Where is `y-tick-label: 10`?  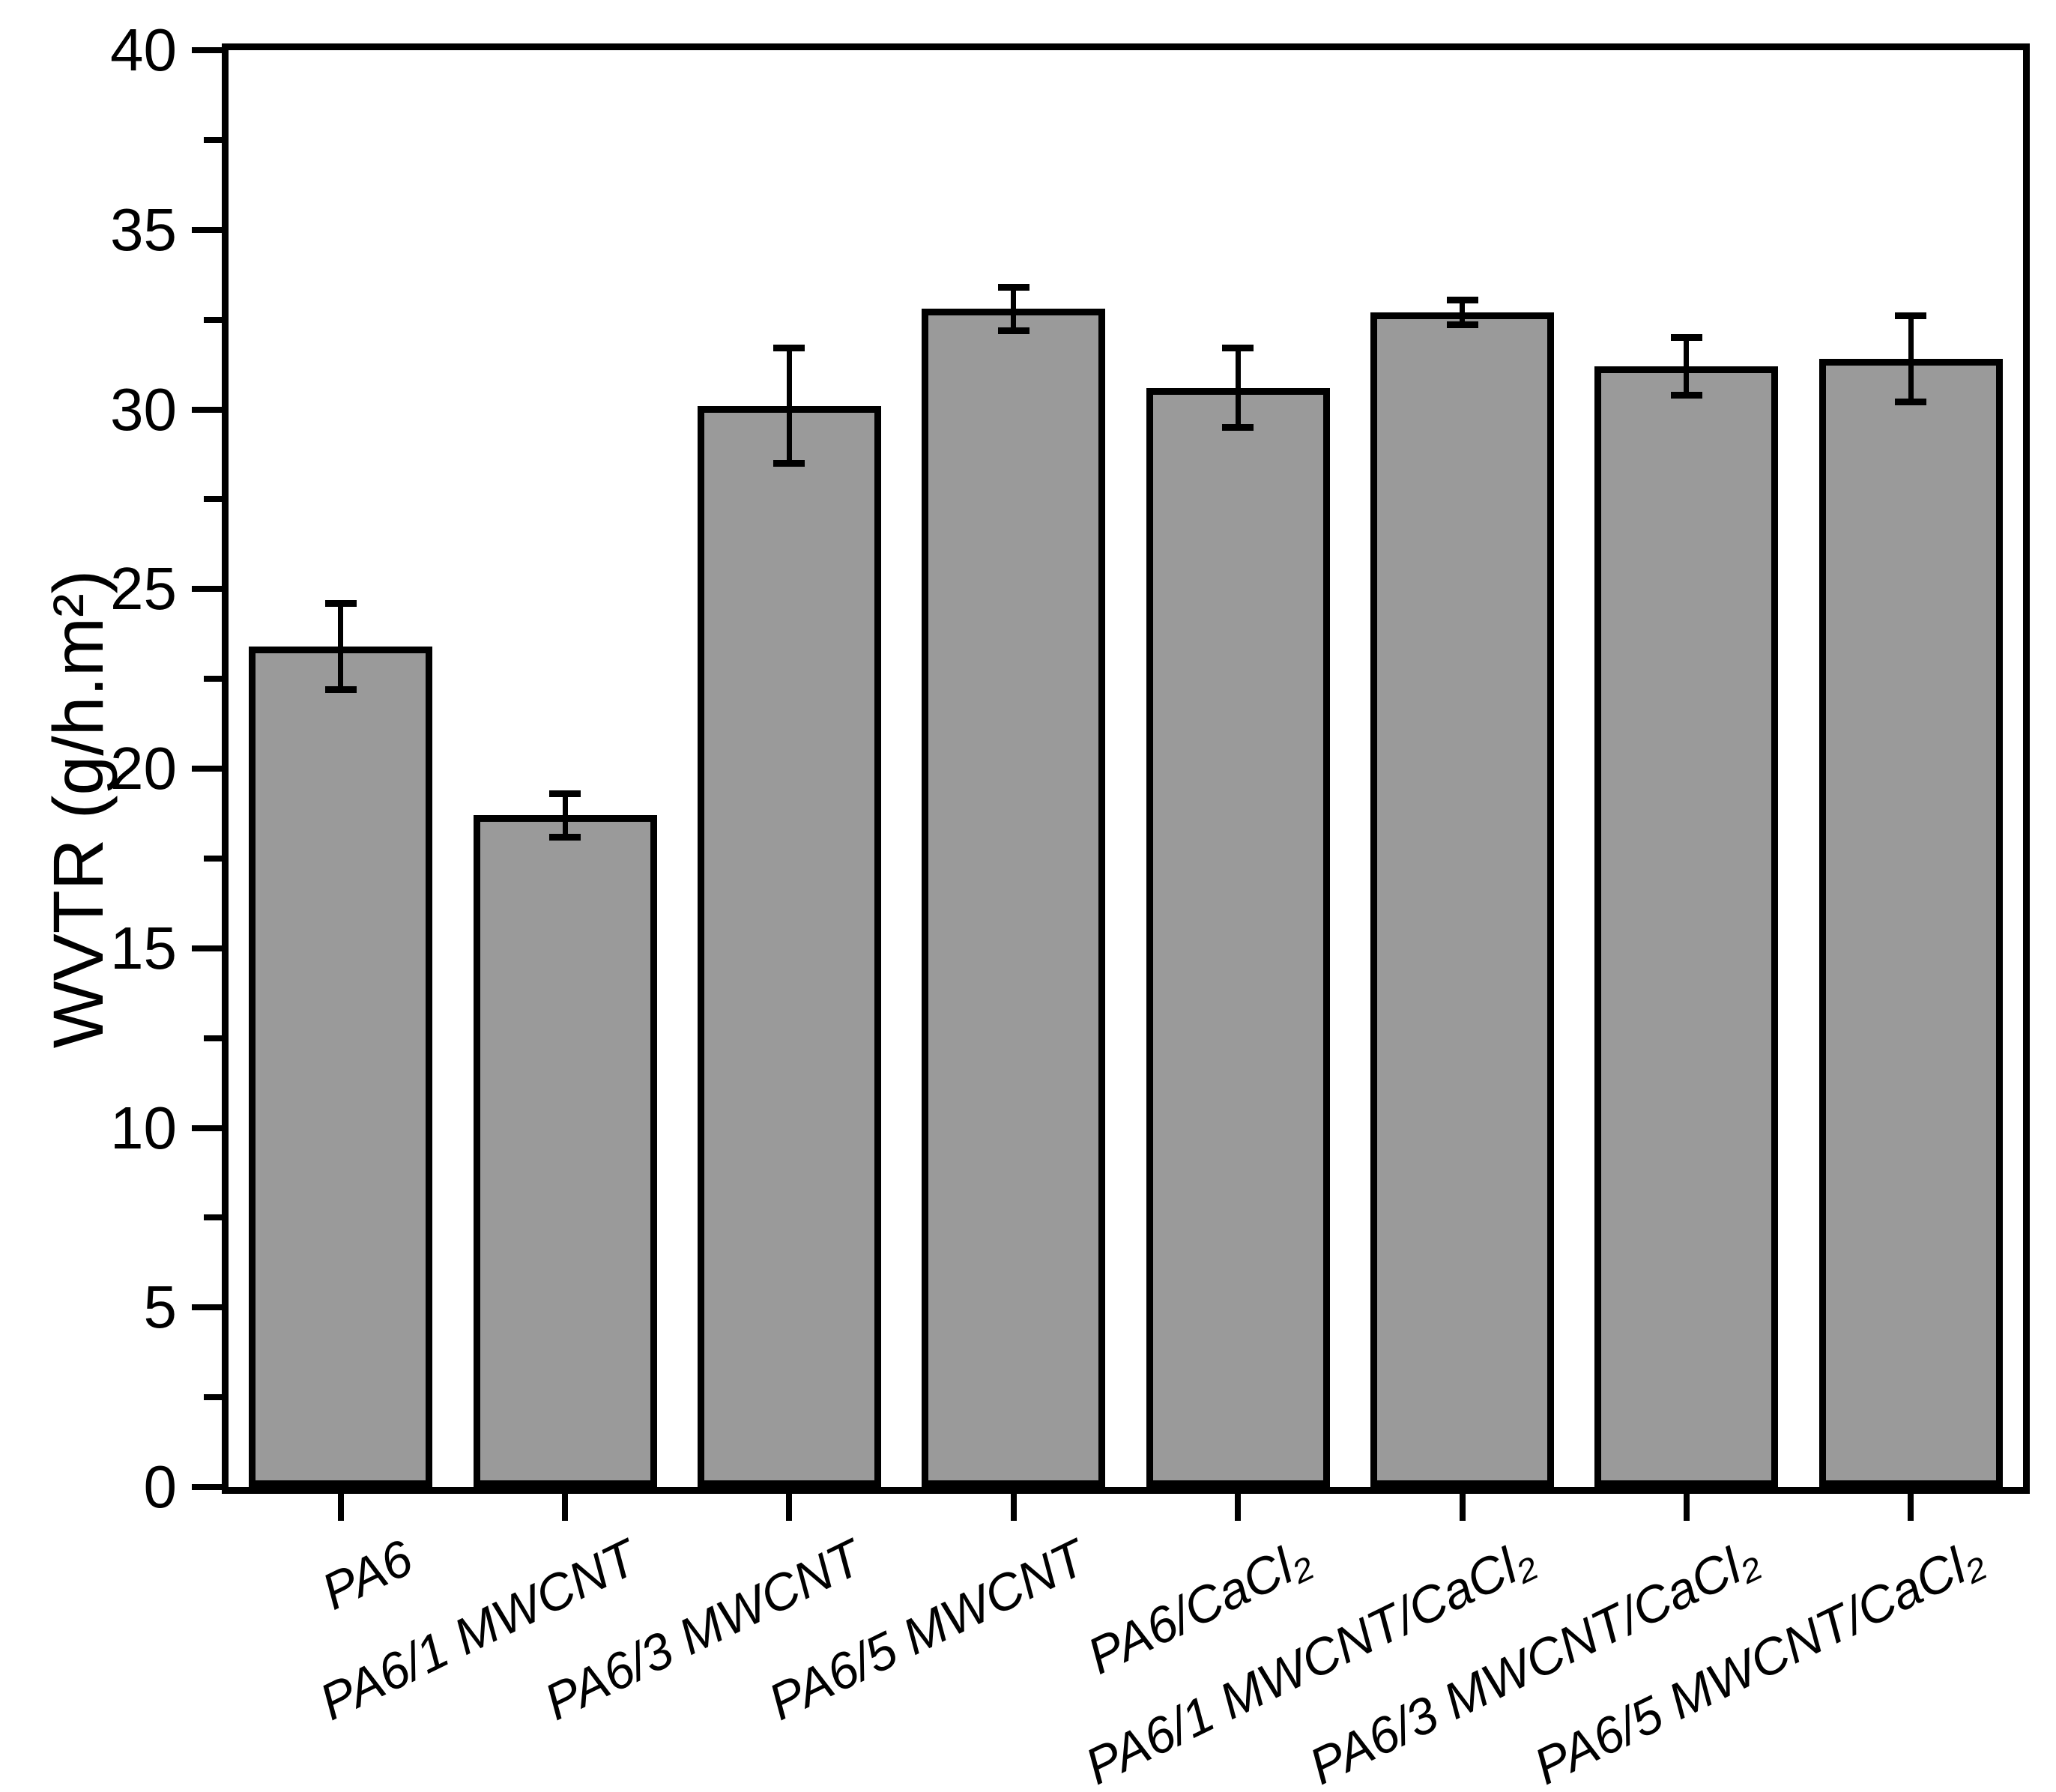 y-tick-label: 10 is located at coordinates (143, 1127).